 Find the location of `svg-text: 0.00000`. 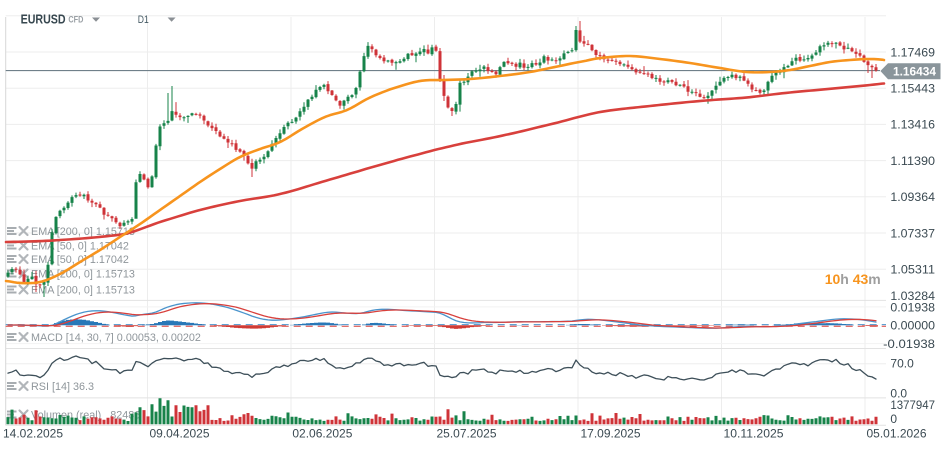

svg-text: 0.00000 is located at coordinates (912, 326).